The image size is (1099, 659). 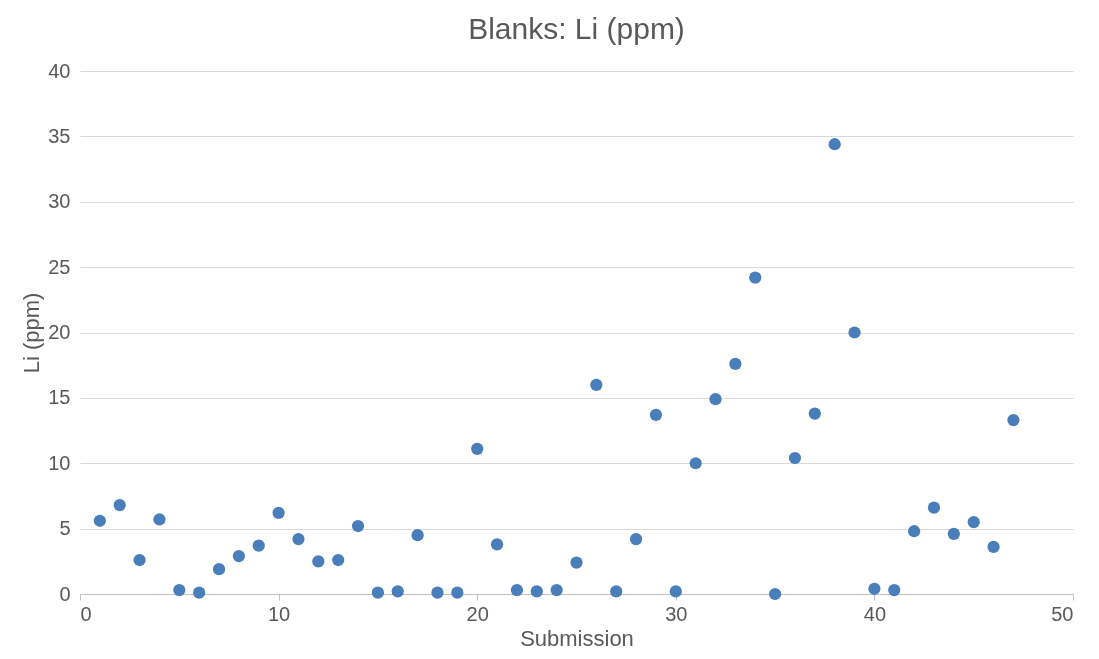 I want to click on y-axis-title: Li (ppm), so click(x=32, y=333).